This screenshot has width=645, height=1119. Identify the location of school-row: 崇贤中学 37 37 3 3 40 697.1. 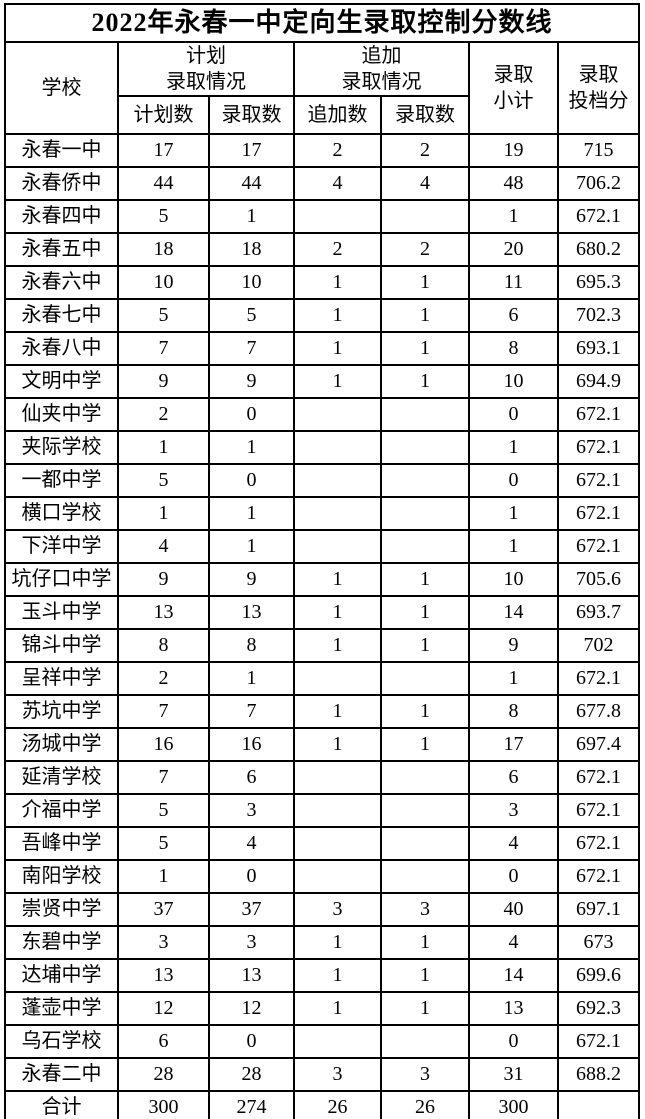
(322, 909).